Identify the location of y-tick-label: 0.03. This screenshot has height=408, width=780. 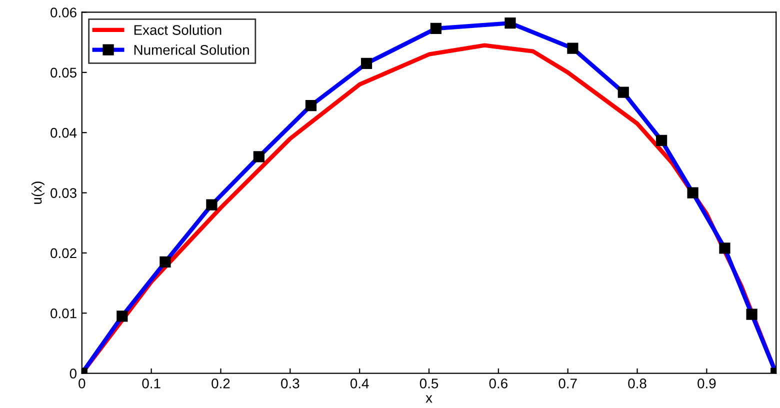
(63, 193).